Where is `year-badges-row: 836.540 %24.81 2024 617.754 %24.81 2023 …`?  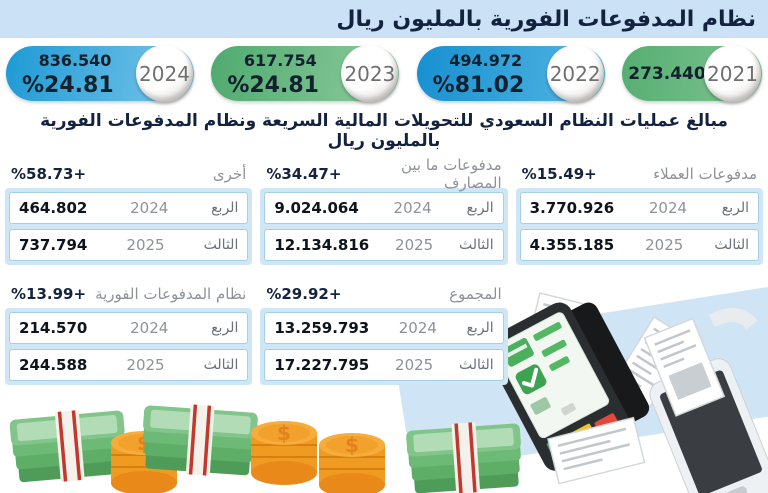
year-badges-row: 836.540 %24.81 2024 617.754 %24.81 2023 … is located at coordinates (384, 70).